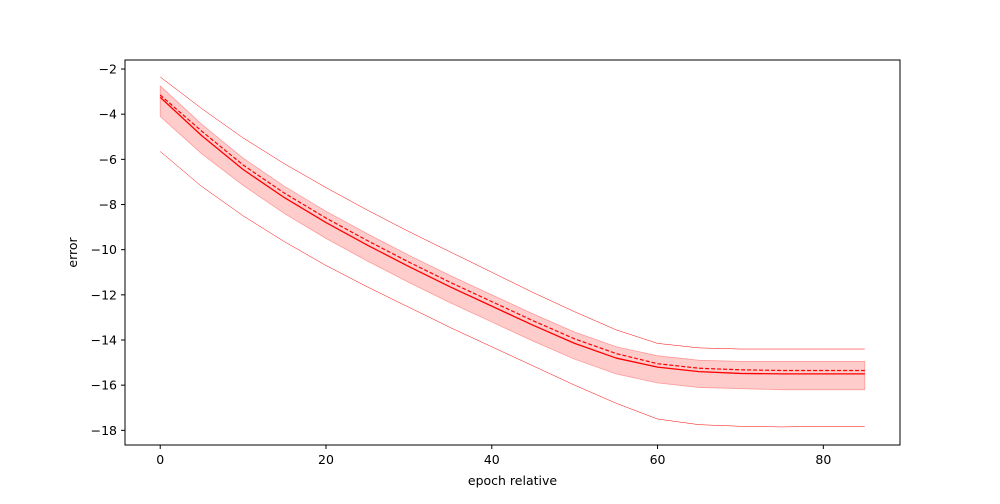  What do you see at coordinates (326, 459) in the screenshot?
I see `x-tick-label: 20` at bounding box center [326, 459].